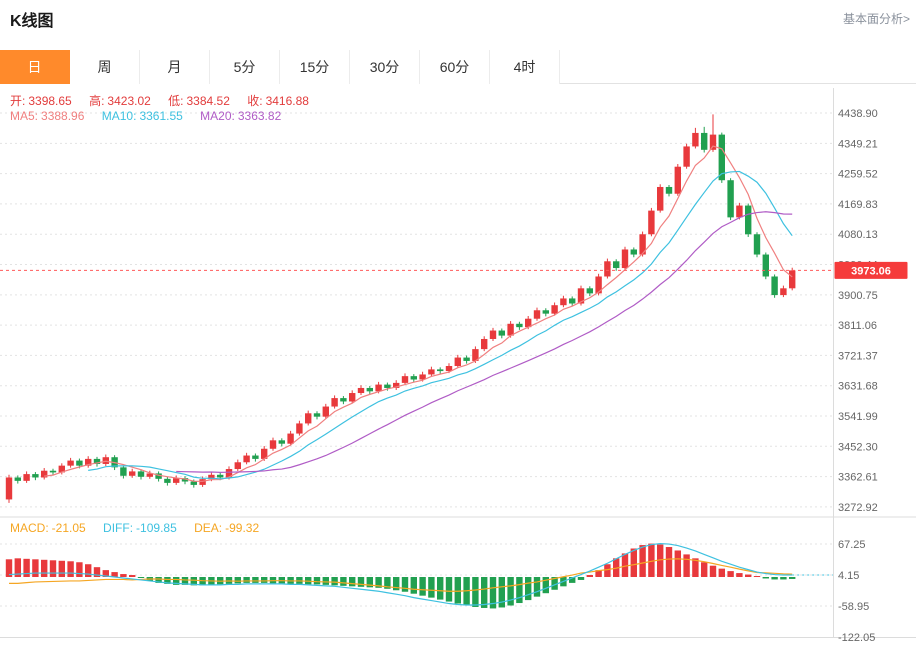  What do you see at coordinates (858, 478) in the screenshot?
I see `svg-text: 3362.61` at bounding box center [858, 478].